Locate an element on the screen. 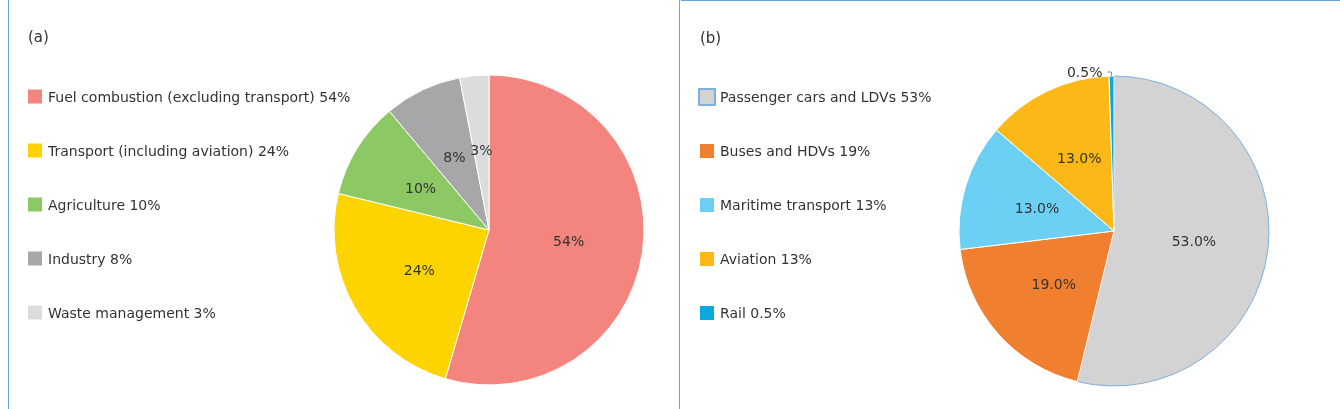  legend-label: Maritime transport 13% is located at coordinates (803, 205).